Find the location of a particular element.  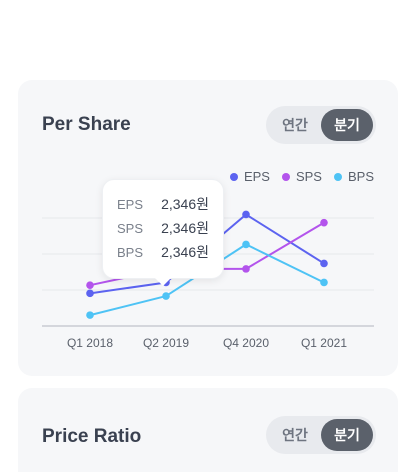

legend-dot-bps is located at coordinates (337, 176).